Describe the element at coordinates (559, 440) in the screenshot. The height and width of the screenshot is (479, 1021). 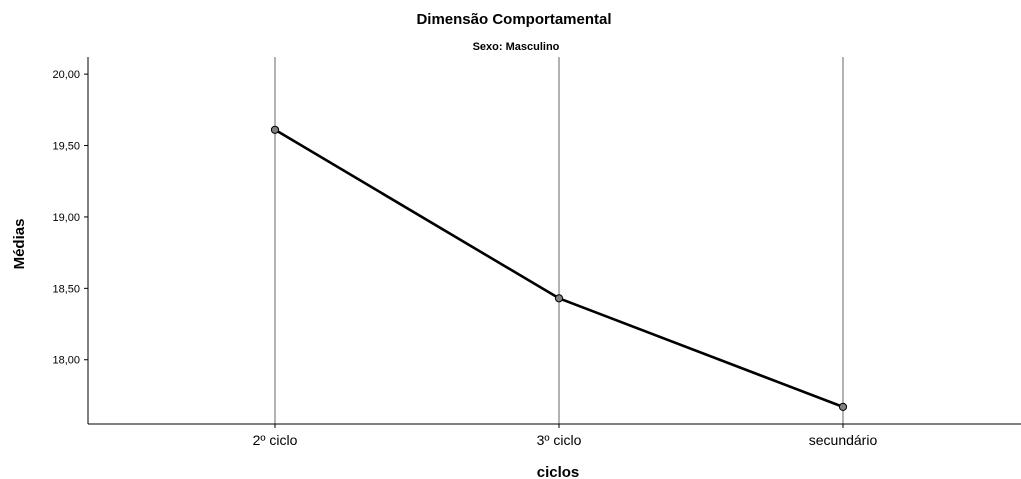
I see `x-tick-label: 3º ciclo` at that location.